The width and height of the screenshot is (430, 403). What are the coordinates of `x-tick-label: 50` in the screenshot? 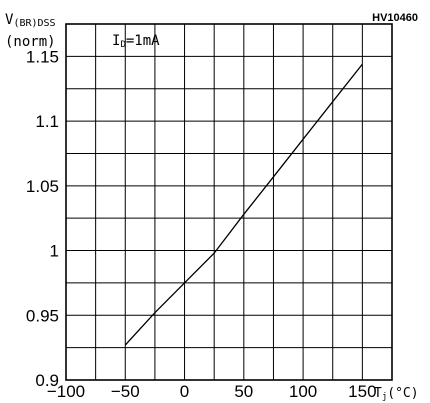 It's located at (243, 391).